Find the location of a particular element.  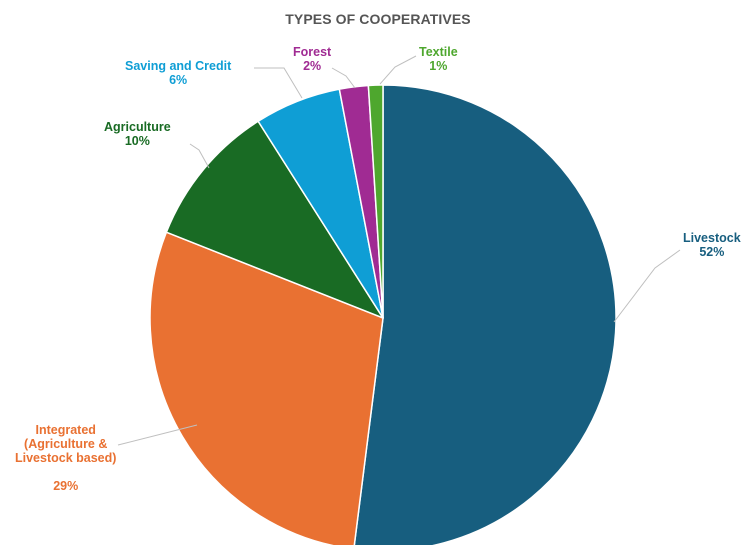

slice-label-agriculture-name: Agriculture is located at coordinates (137, 127).